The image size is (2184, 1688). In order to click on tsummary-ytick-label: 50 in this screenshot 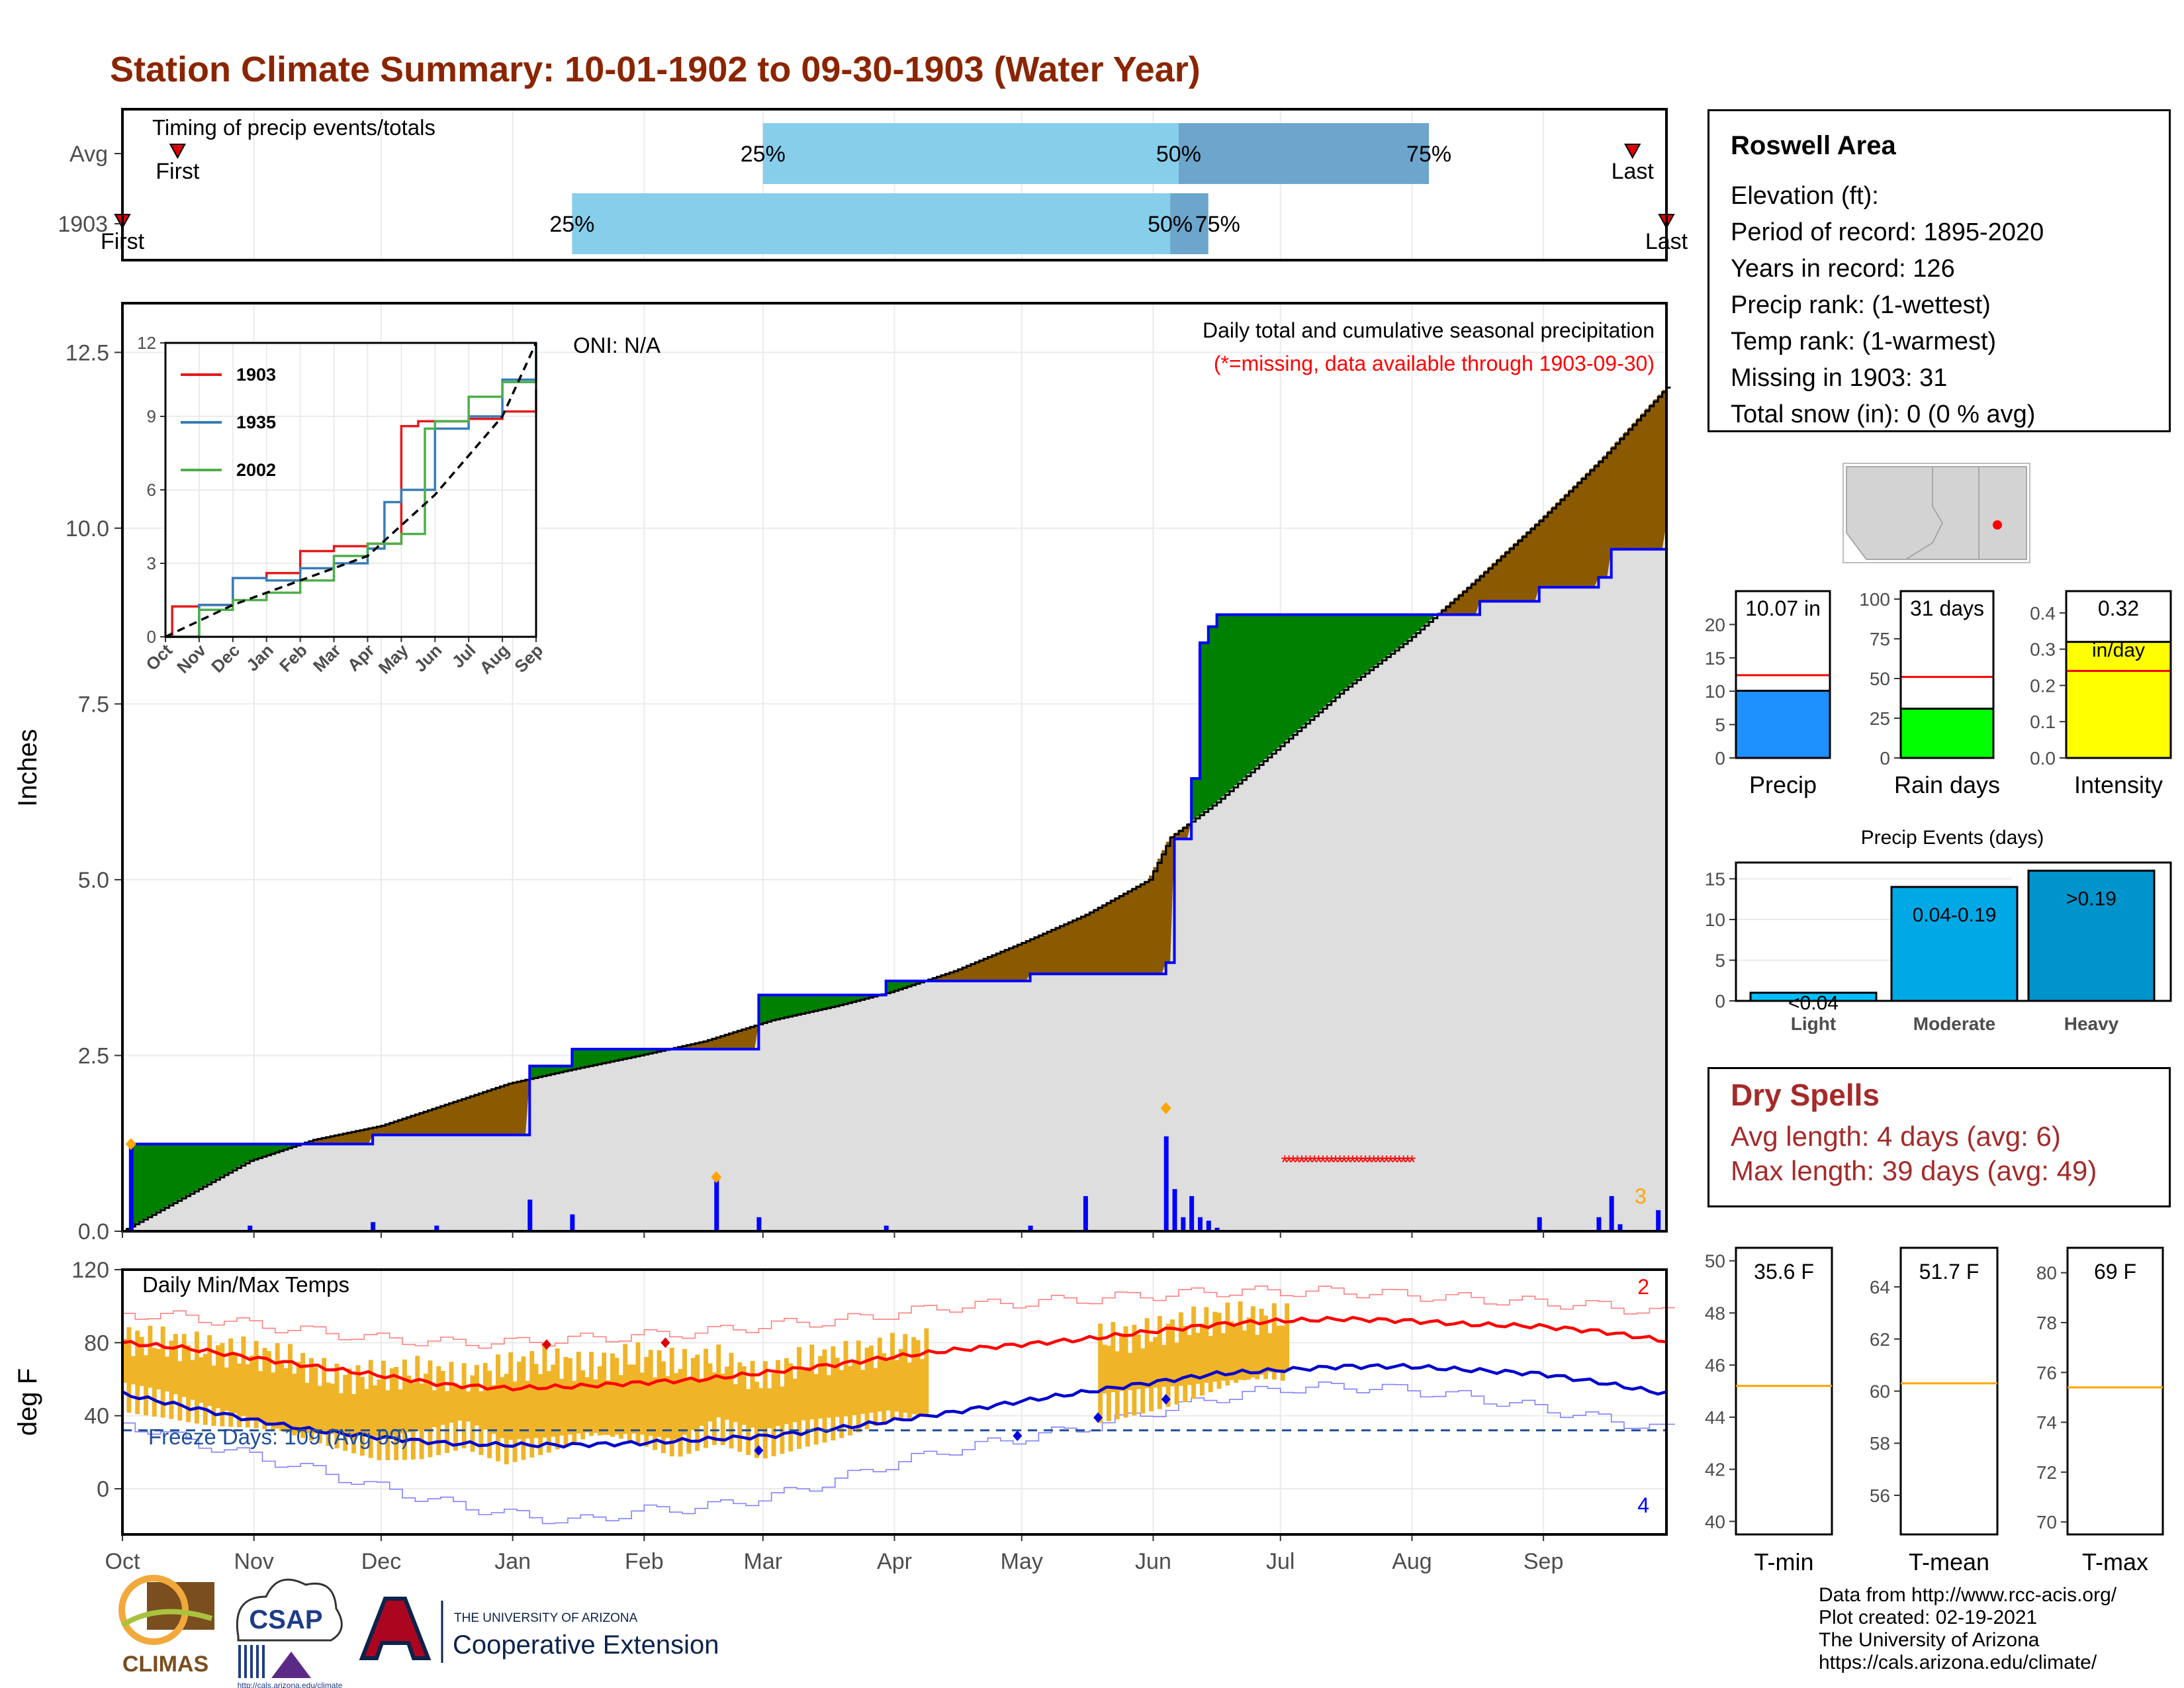, I will do `click(1715, 1261)`.